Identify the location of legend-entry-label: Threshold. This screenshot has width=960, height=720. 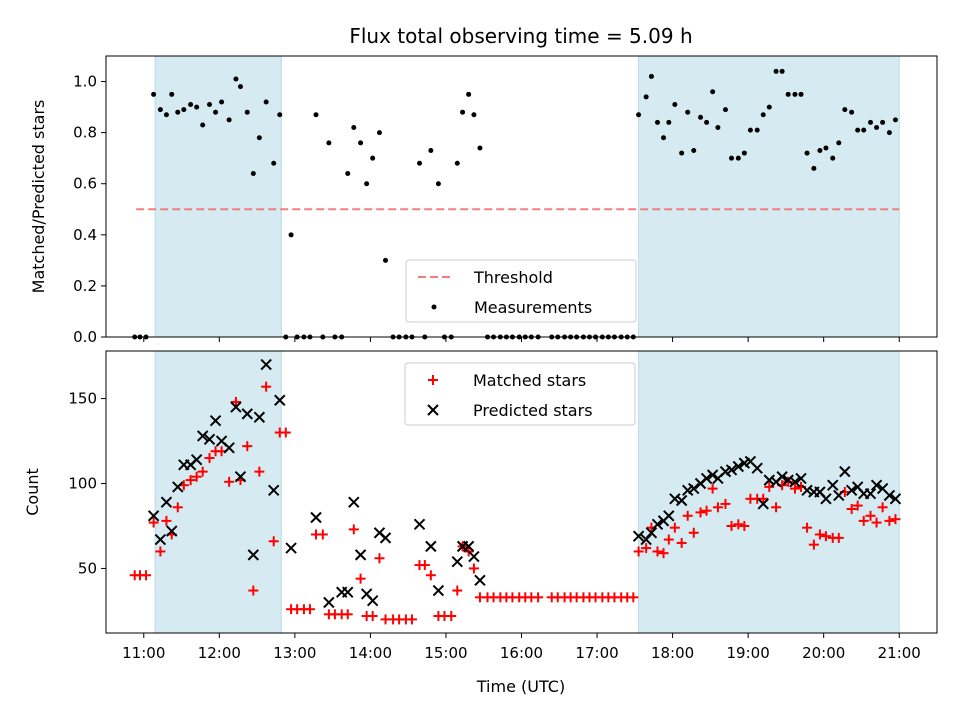
(513, 277).